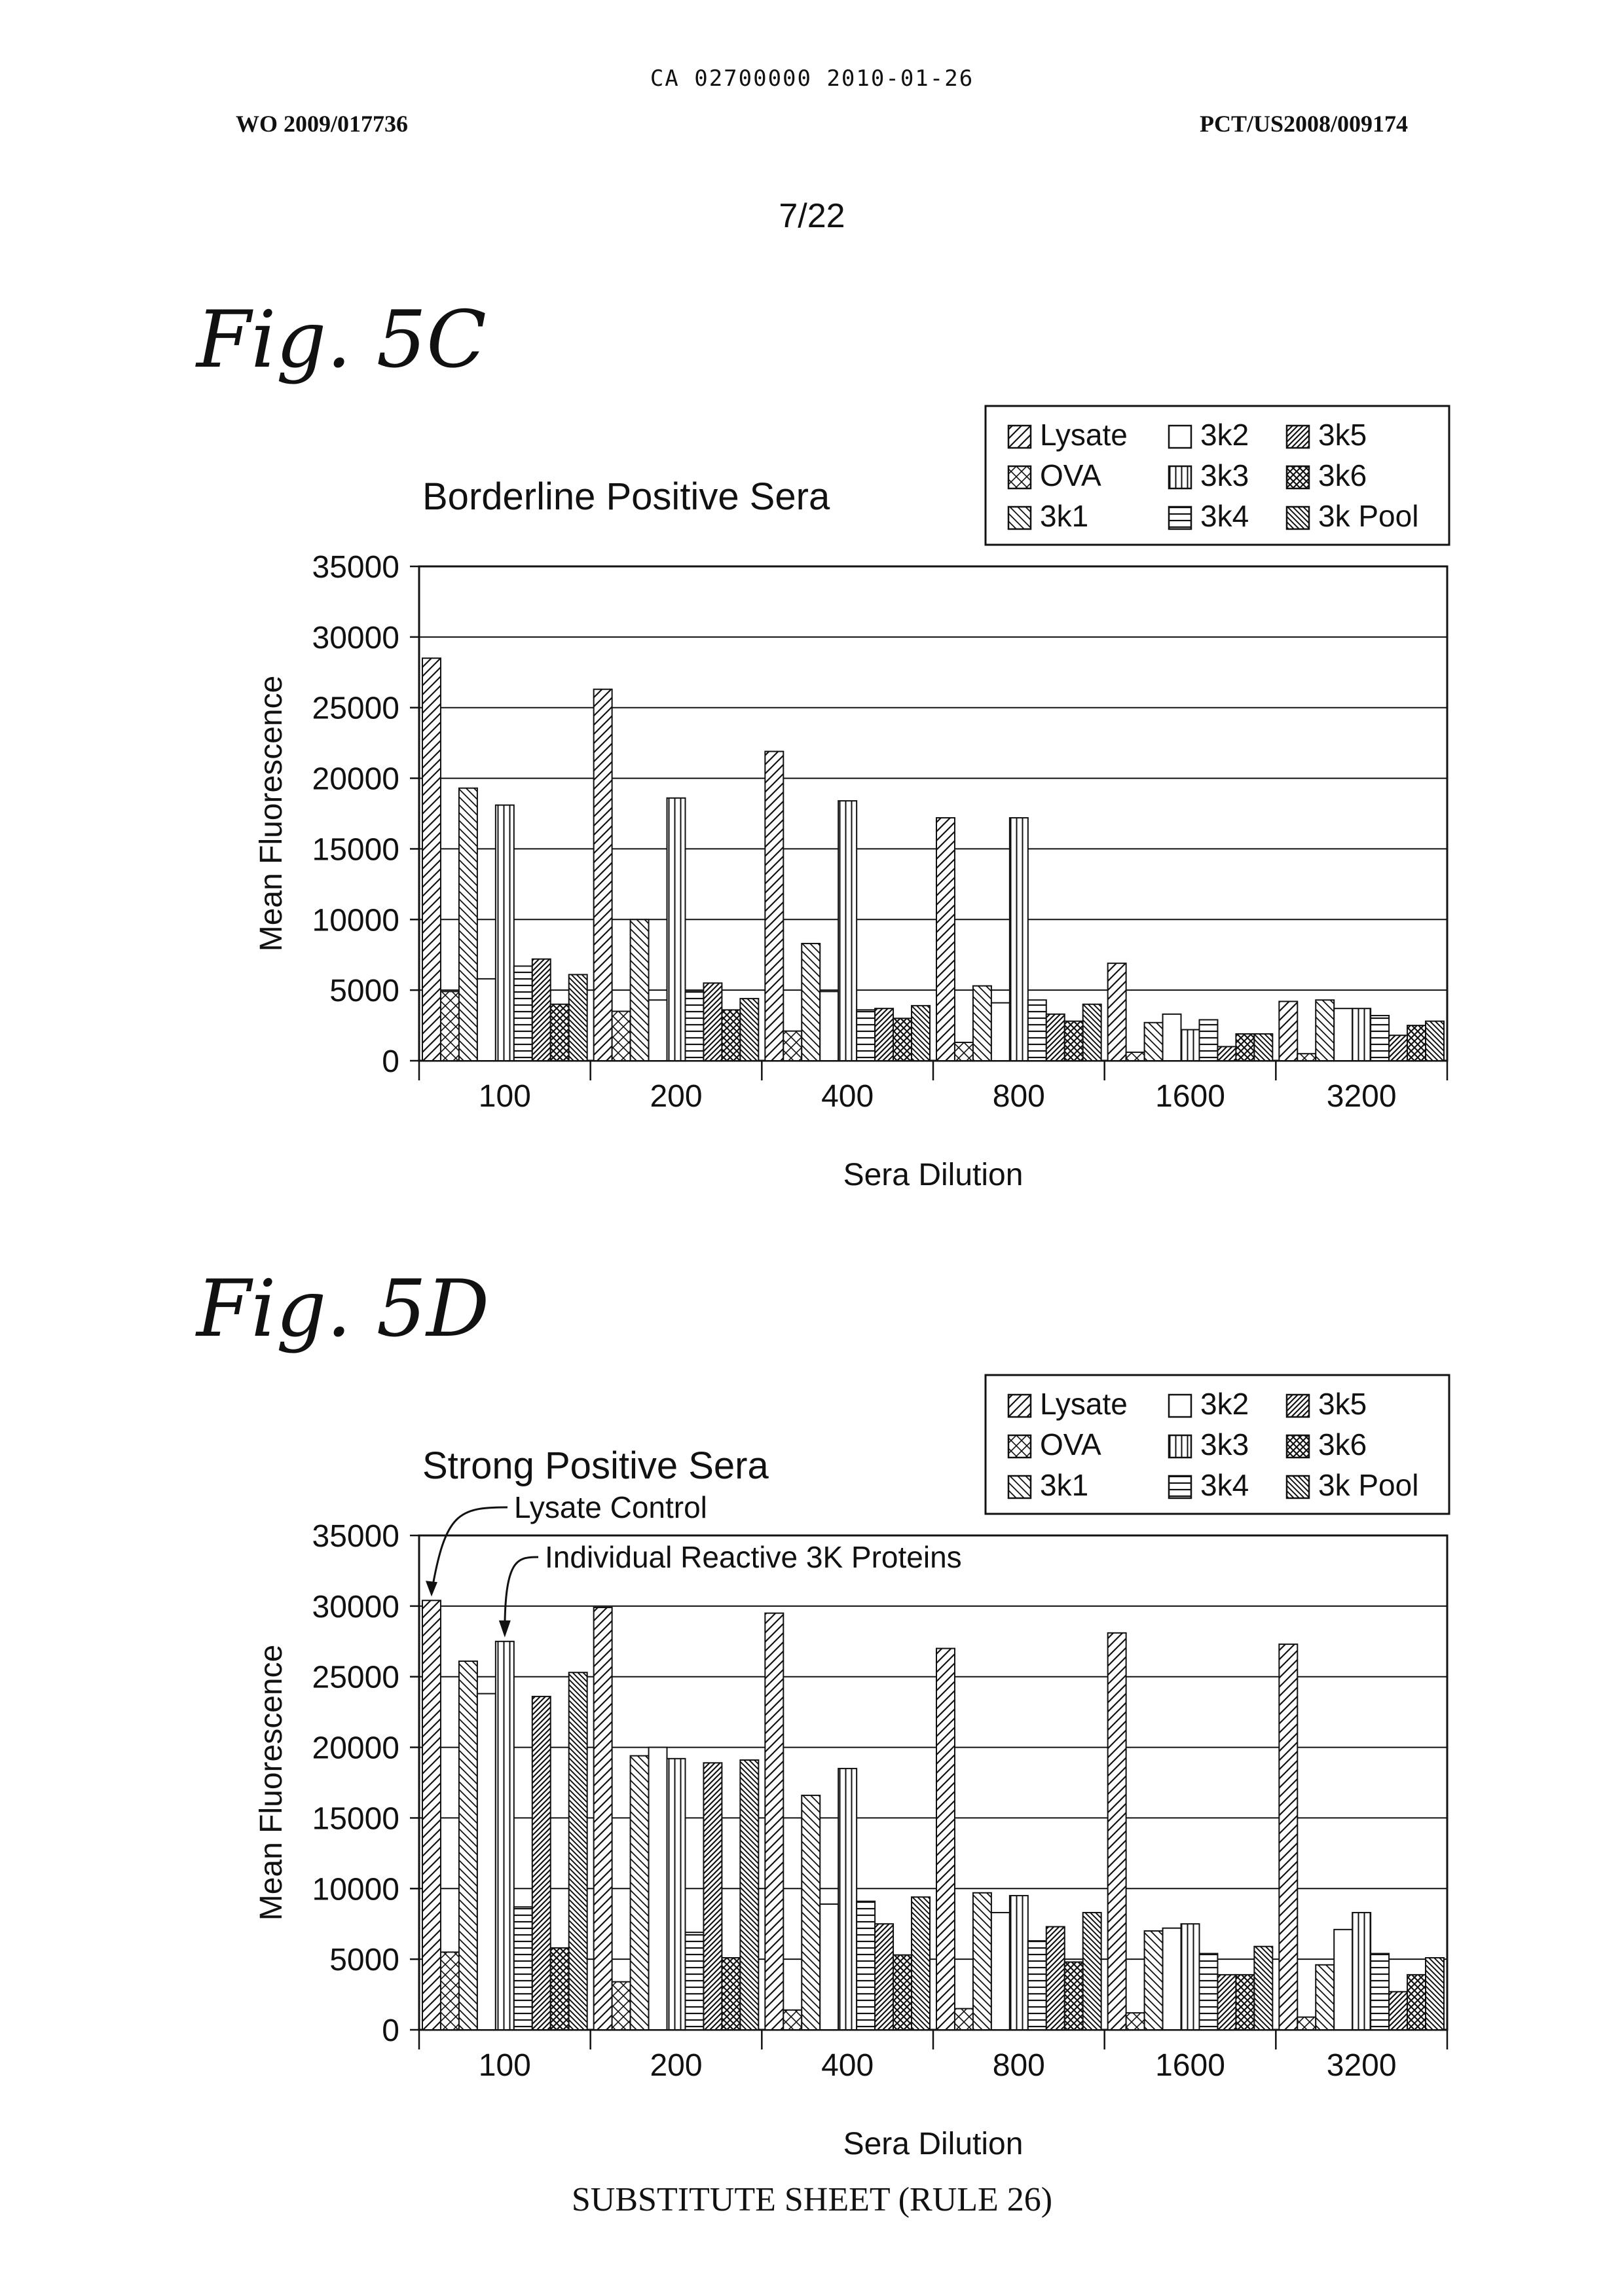 The width and height of the screenshot is (1624, 2295). What do you see at coordinates (505, 1629) in the screenshot?
I see `reactive-proteins-arrowhead` at bounding box center [505, 1629].